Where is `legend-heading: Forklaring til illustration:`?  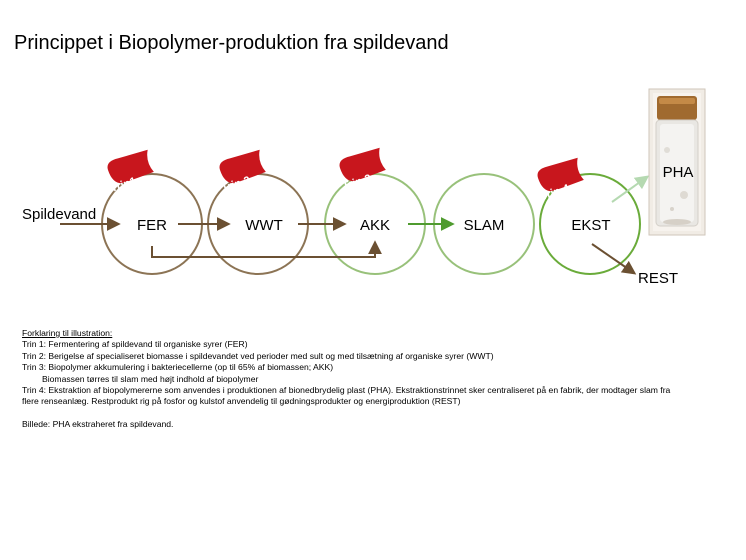
legend-heading: Forklaring til illustration: is located at coordinates (67, 333).